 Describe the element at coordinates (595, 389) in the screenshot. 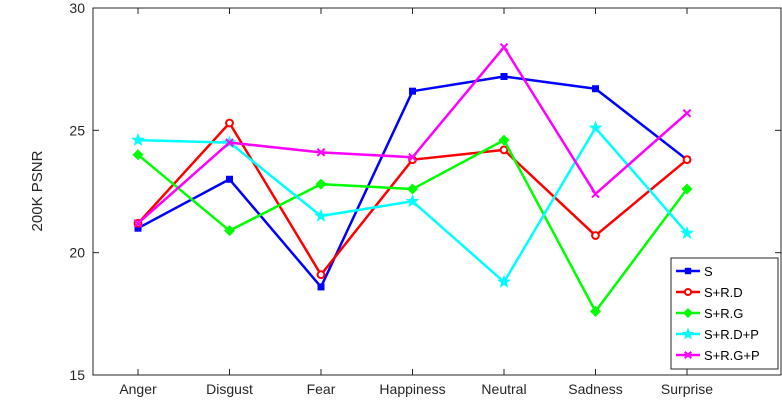

I see `x-tick-label: Sadness` at that location.